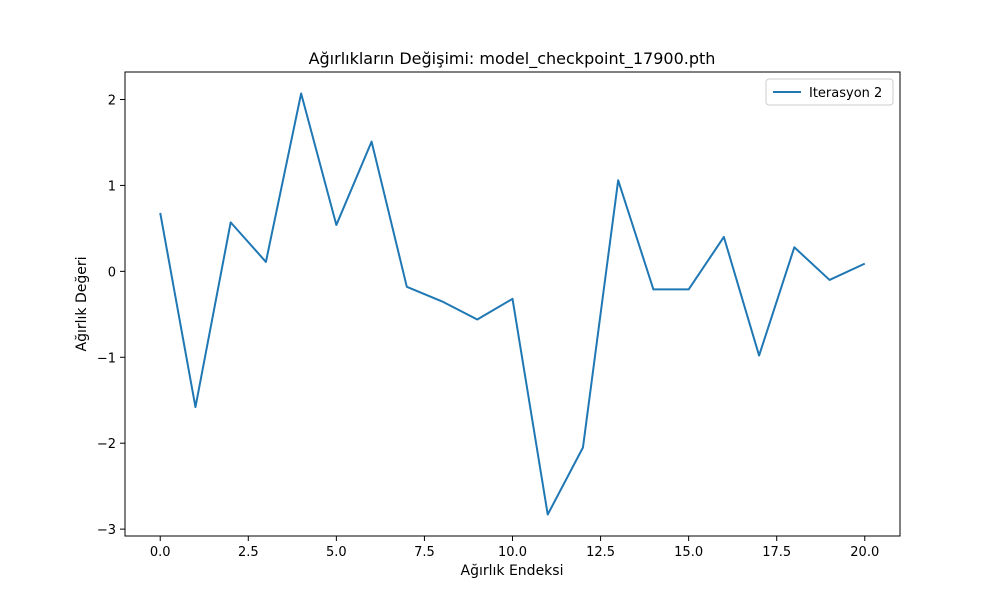 This screenshot has height=600, width=1000. I want to click on x-axis-label: Ağırlık Endeksi, so click(512, 571).